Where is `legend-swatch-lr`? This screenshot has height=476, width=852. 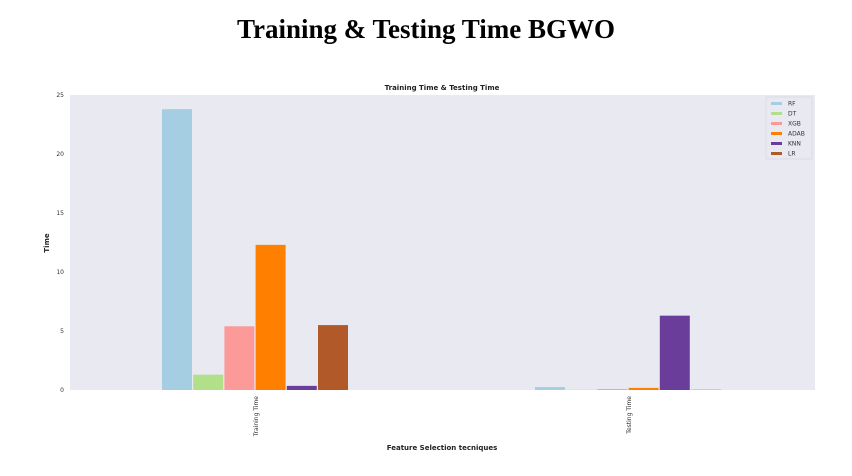 legend-swatch-lr is located at coordinates (776, 153).